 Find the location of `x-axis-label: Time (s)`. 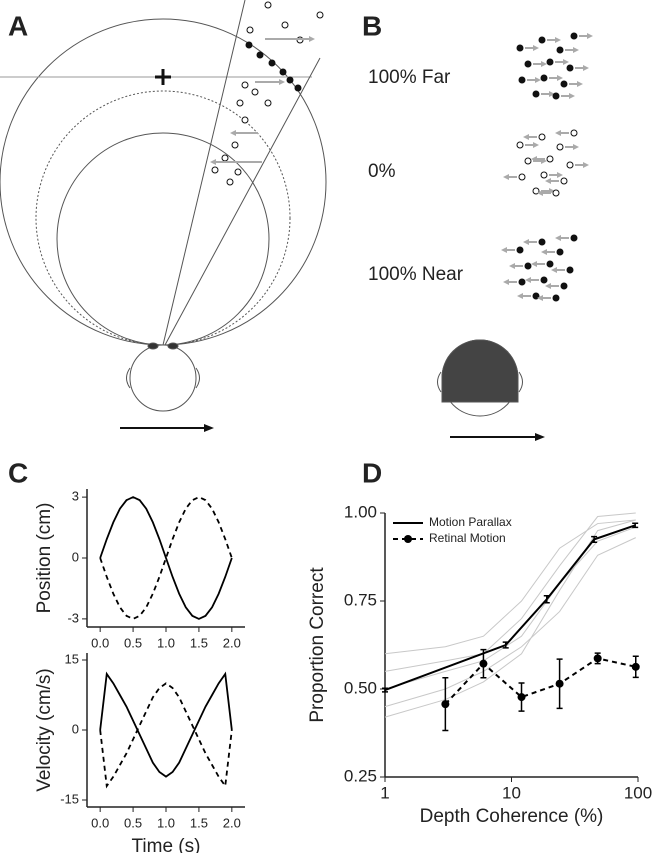

x-axis-label: Time (s) is located at coordinates (166, 844).